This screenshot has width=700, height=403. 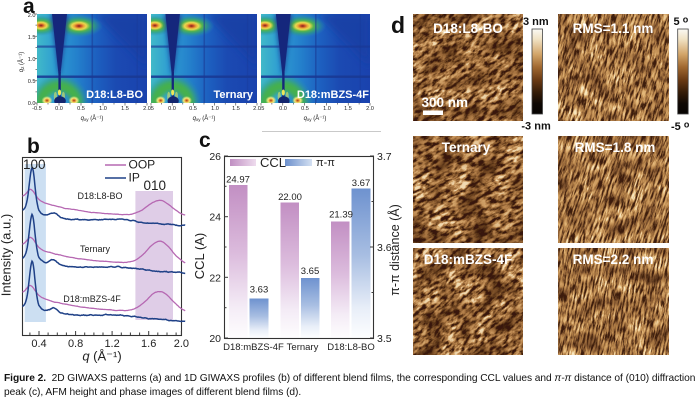 What do you see at coordinates (384, 157) in the screenshot?
I see `svg-text: 3.7` at bounding box center [384, 157].